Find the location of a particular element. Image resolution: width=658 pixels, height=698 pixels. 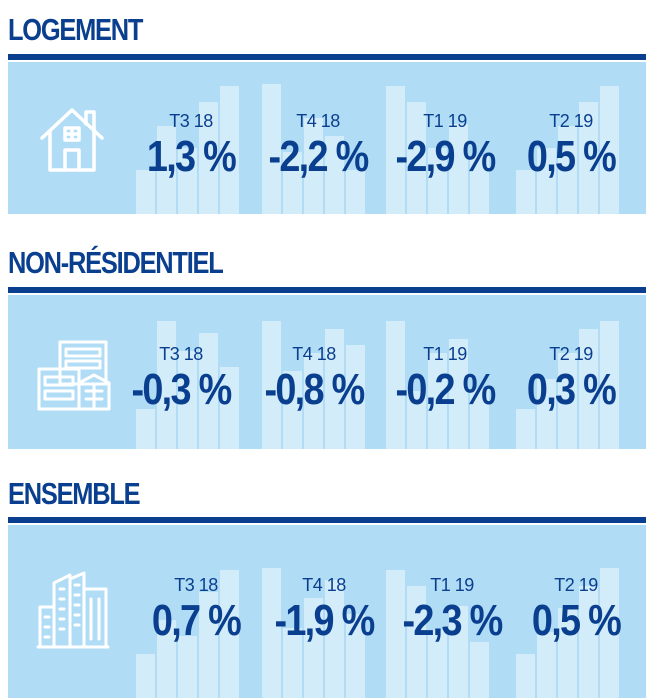

stat-t3-18: T3 18 1,3 % is located at coordinates (191, 146).